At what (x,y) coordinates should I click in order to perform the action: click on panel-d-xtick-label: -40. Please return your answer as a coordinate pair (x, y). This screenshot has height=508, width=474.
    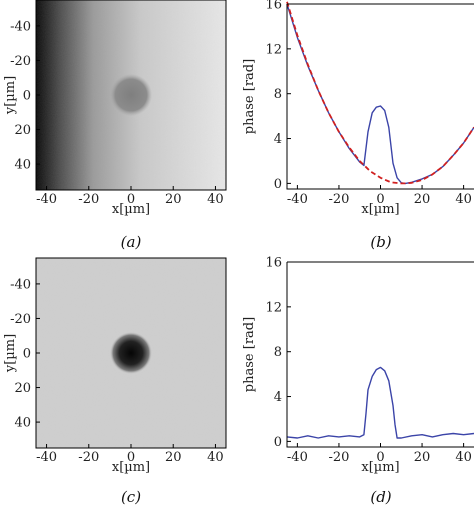
    Looking at the image, I should click on (297, 457).